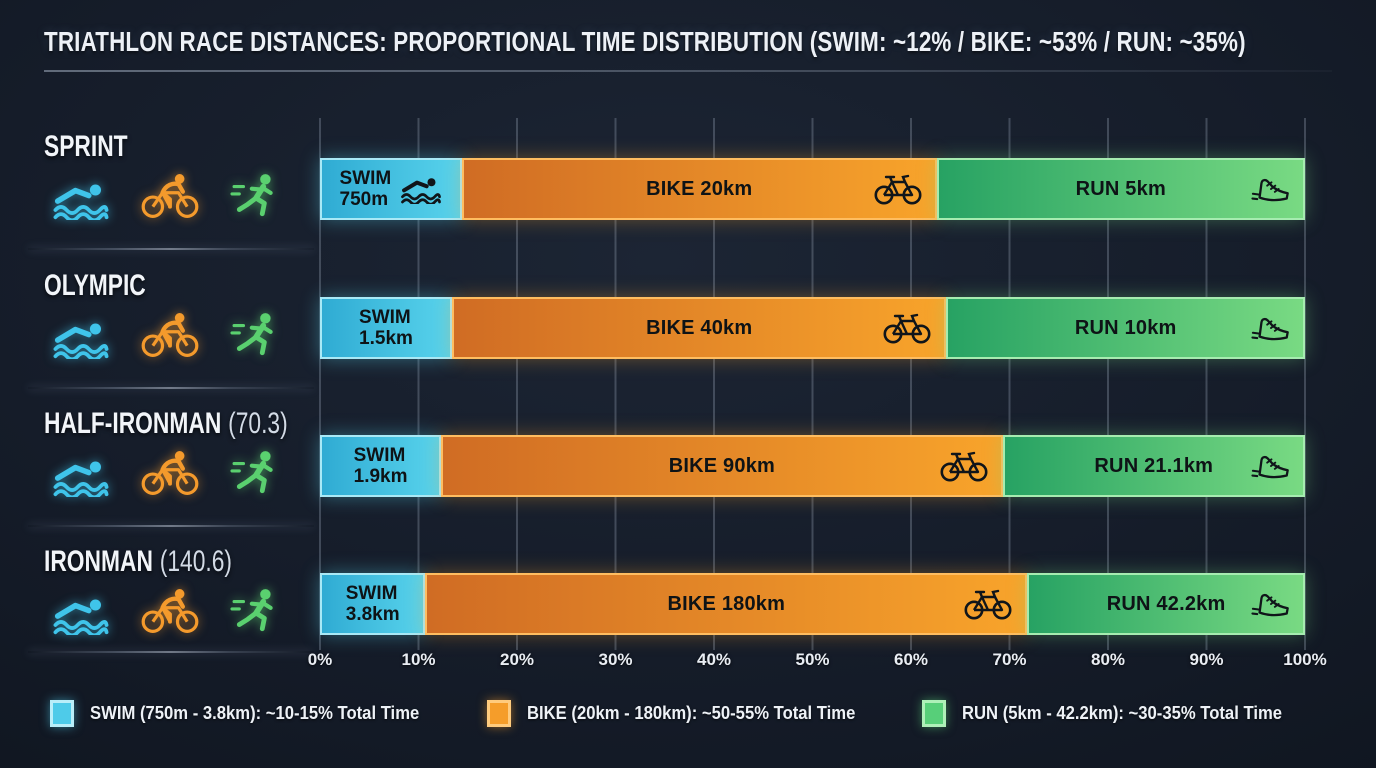 This screenshot has width=1376, height=768. I want to click on race-icons-olympic, so click(167, 334).